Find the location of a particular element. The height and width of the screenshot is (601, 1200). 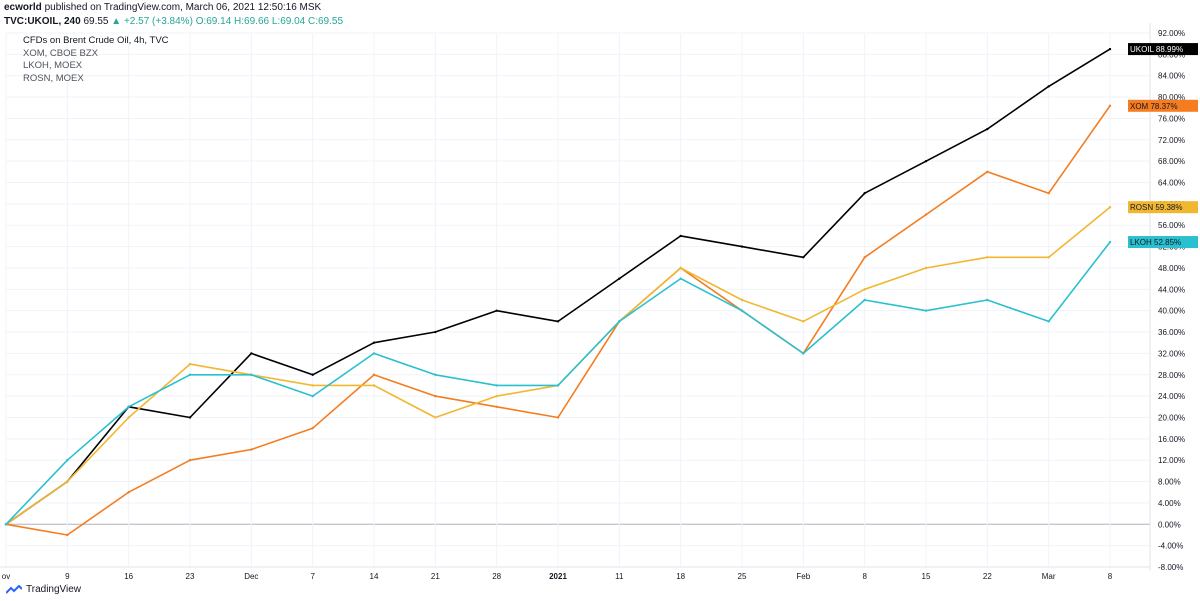

x-tick-label: 8 is located at coordinates (1110, 576).